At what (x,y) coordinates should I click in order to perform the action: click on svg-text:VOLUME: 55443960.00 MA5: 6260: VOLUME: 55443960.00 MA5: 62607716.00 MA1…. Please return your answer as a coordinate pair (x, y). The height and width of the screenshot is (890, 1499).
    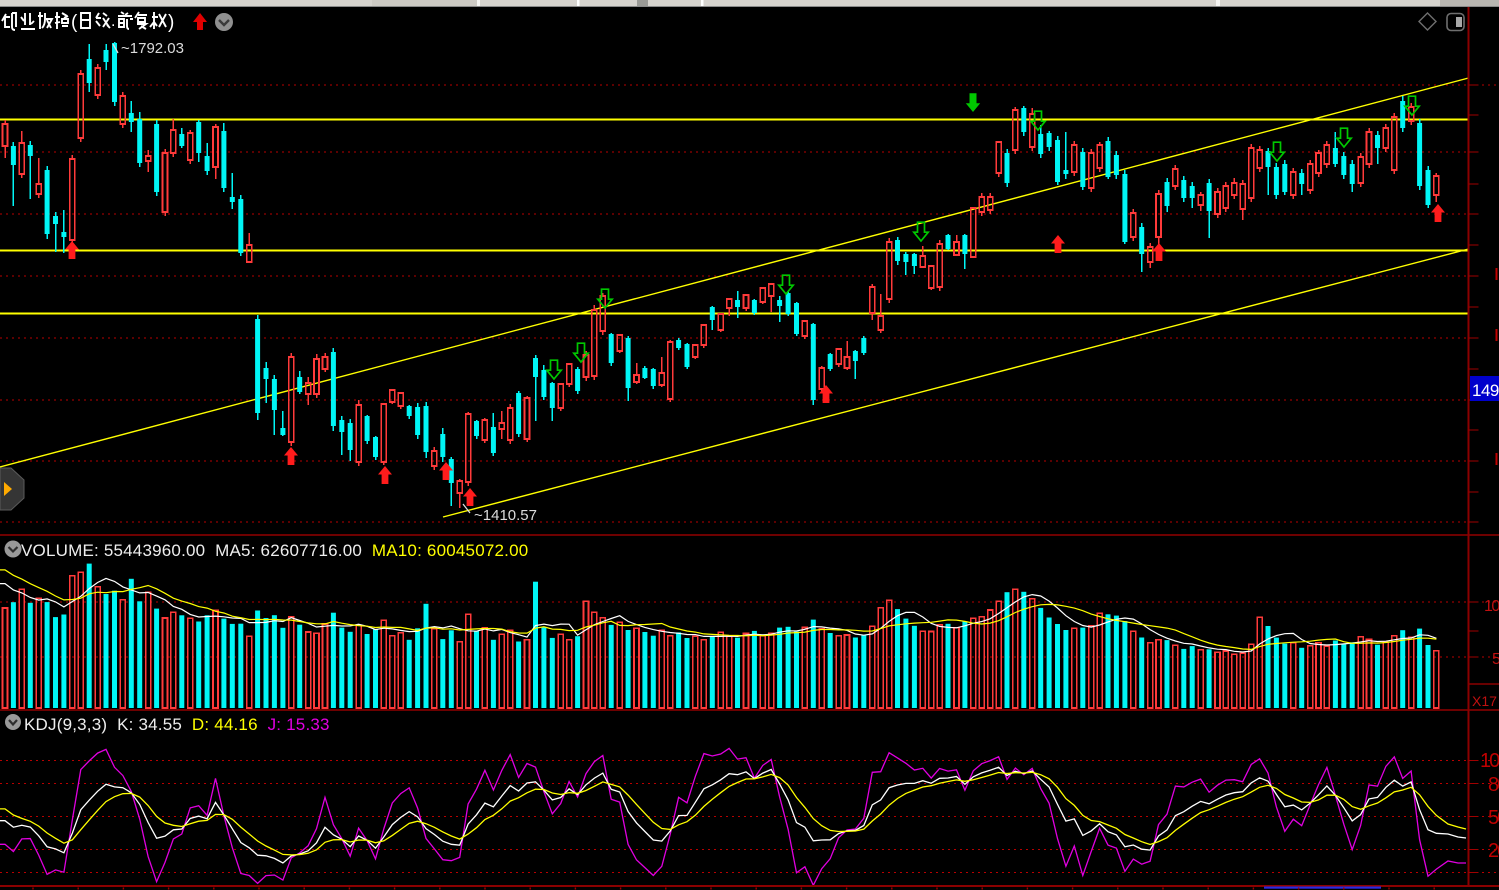
    Looking at the image, I should click on (274, 550).